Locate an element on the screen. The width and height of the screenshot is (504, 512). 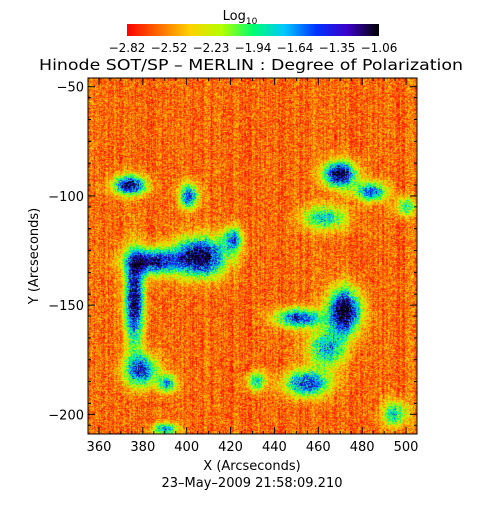
colorbar-label-subscript: 10 is located at coordinates (252, 22).